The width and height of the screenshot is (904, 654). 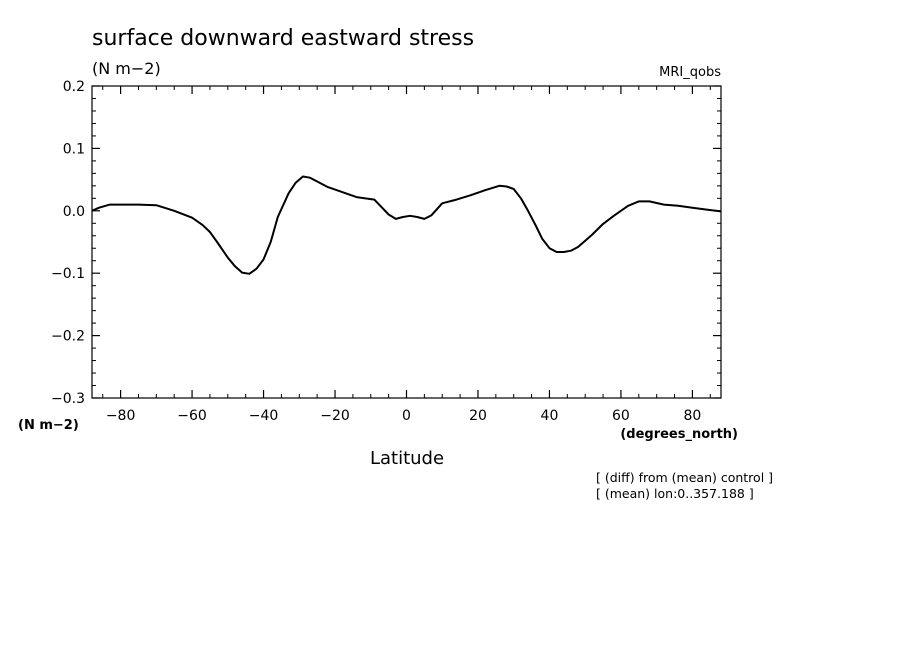 I want to click on y-tick-label: −0.1, so click(x=68, y=274).